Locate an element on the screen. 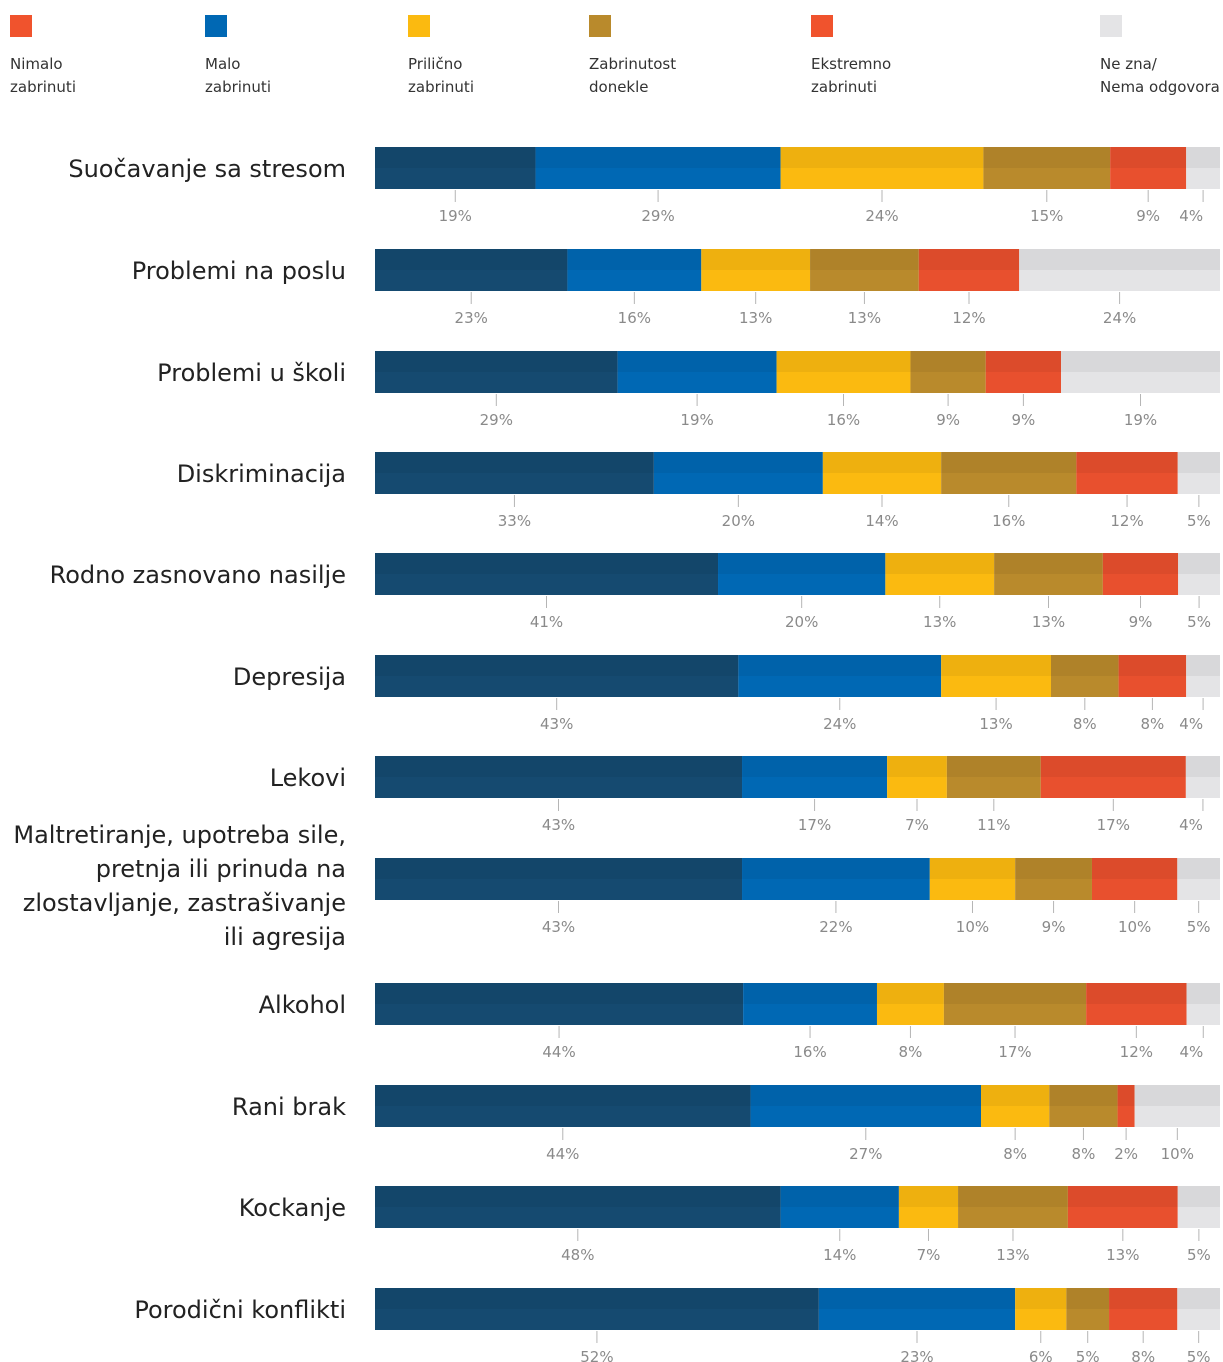  legend-item-donekle: Zabrinutost donekle is located at coordinates (632, 55).